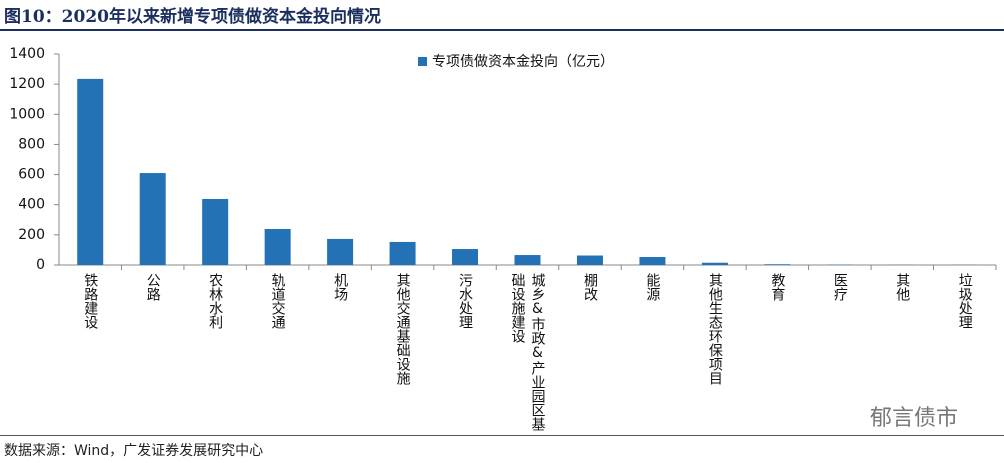  Describe the element at coordinates (523, 62) in the screenshot. I see `legend-label: 专项债做资本金投向（亿元）` at that location.